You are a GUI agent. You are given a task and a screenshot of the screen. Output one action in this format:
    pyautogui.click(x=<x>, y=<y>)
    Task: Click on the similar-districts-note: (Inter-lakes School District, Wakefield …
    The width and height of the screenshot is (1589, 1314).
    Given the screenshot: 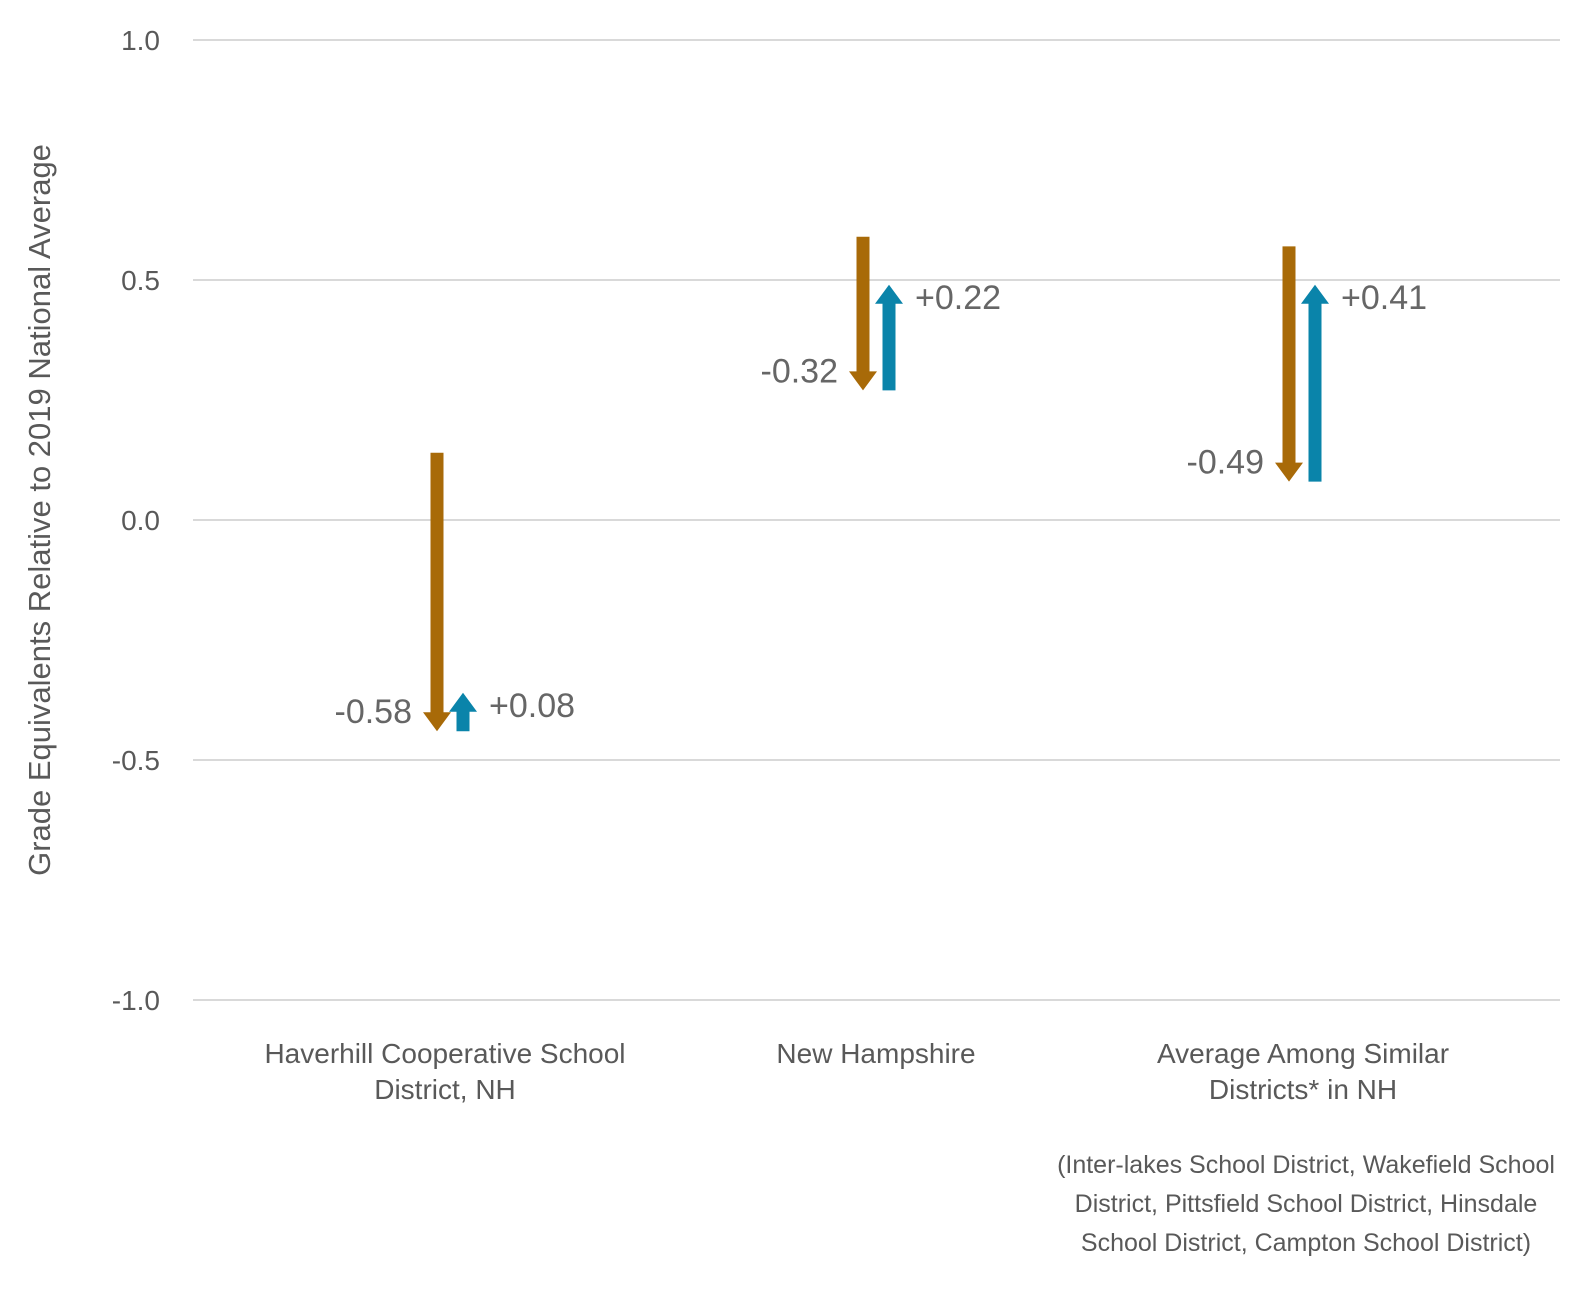 What is the action you would take?
    pyautogui.click(x=1306, y=1204)
    